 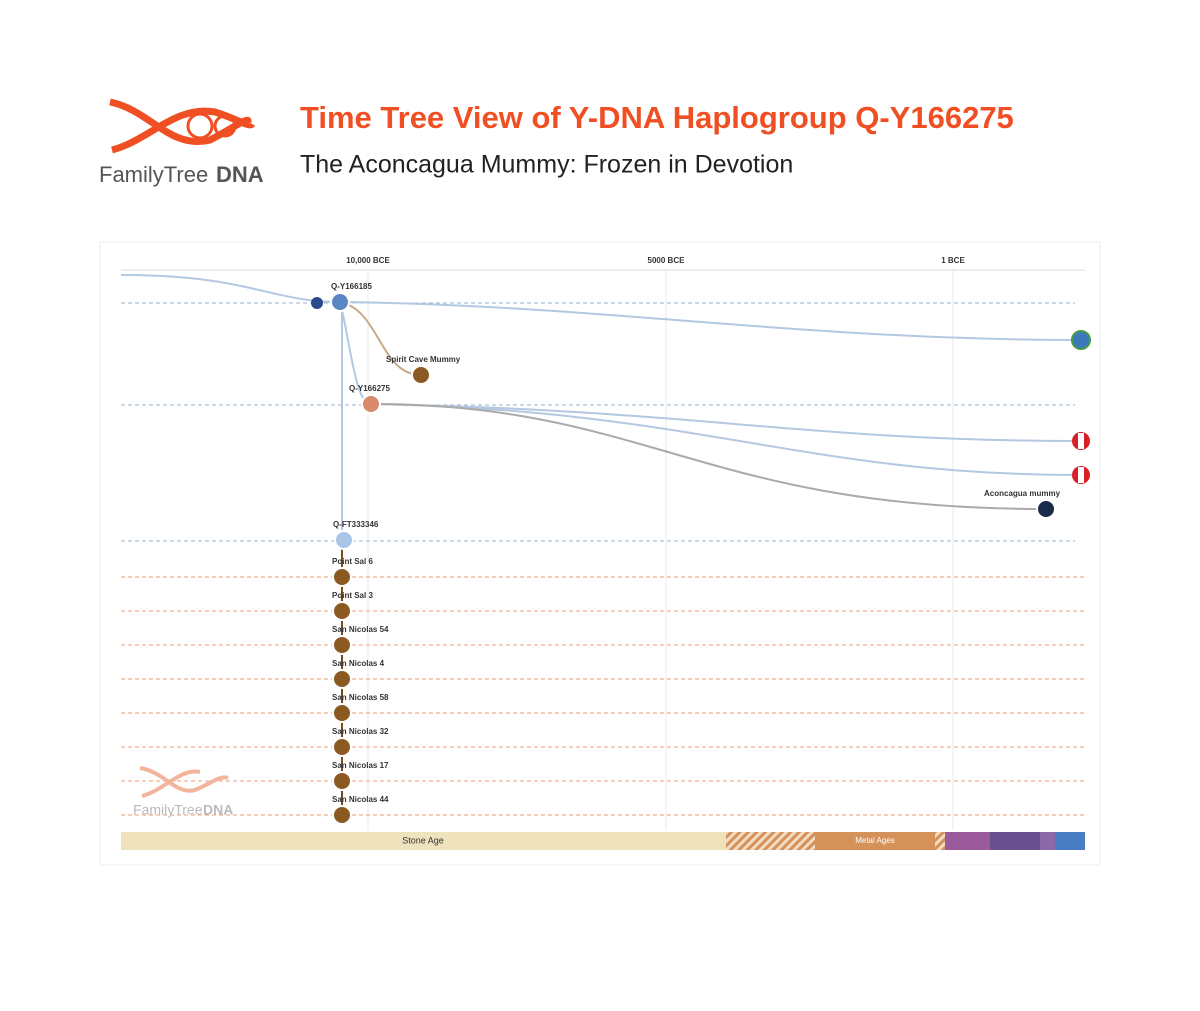 I want to click on age-label: Metal Ages, so click(x=875, y=840).